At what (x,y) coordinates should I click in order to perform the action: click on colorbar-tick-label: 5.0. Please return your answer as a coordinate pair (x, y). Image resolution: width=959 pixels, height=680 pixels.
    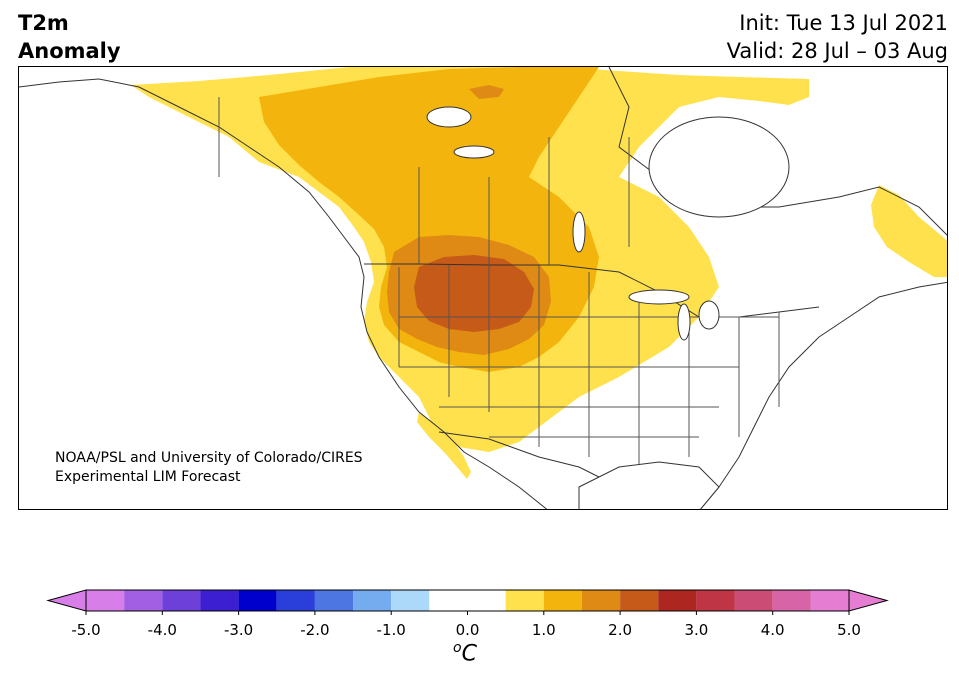
    Looking at the image, I should click on (849, 630).